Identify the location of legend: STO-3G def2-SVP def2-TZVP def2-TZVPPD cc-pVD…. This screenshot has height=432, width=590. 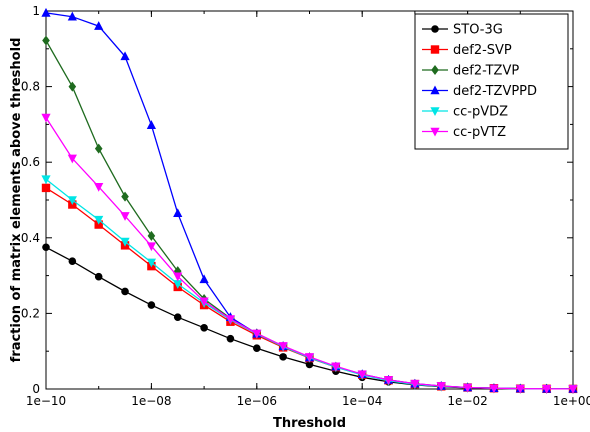
(491, 81).